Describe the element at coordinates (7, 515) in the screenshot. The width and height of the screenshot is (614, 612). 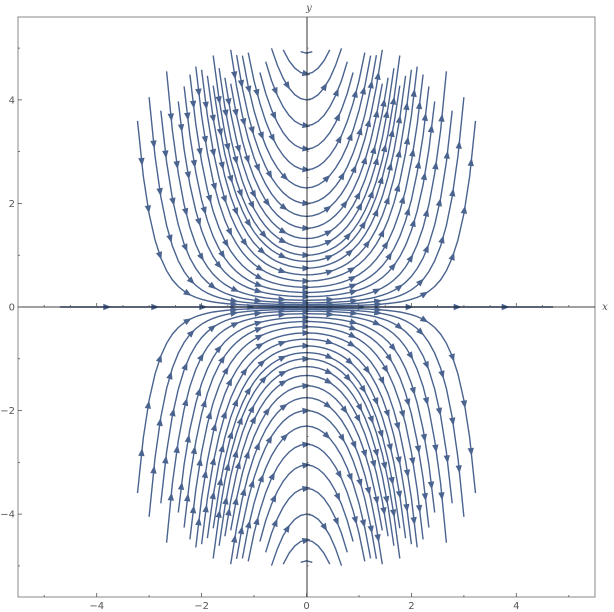
I see `y-tick-label: −4` at that location.